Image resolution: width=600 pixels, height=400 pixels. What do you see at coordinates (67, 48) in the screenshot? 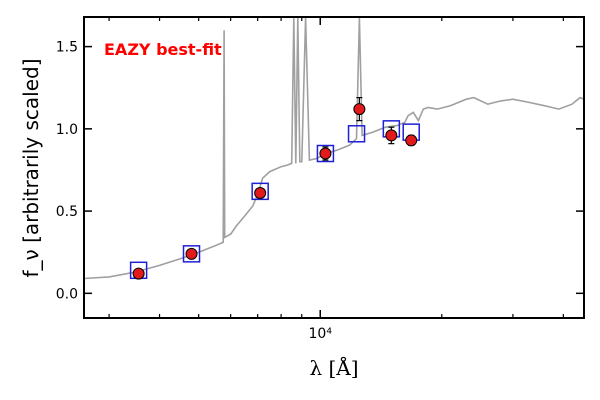
I see `y-tick-label: 1.5` at bounding box center [67, 48].